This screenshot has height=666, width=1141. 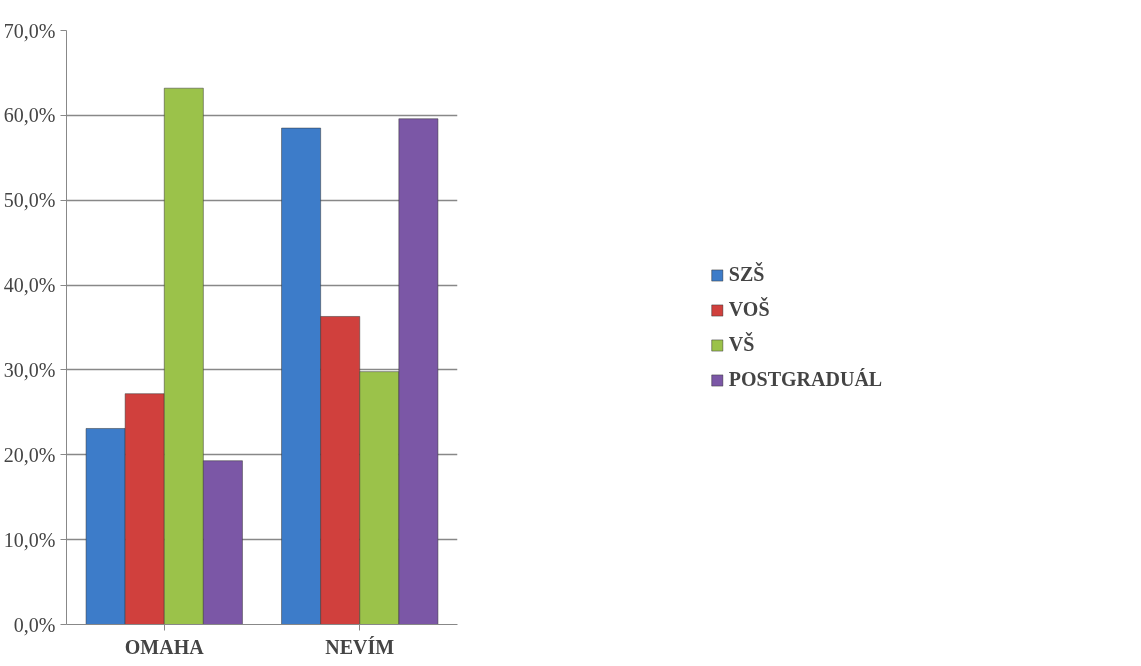 I want to click on y-tick-label: 40,0%, so click(x=29, y=285).